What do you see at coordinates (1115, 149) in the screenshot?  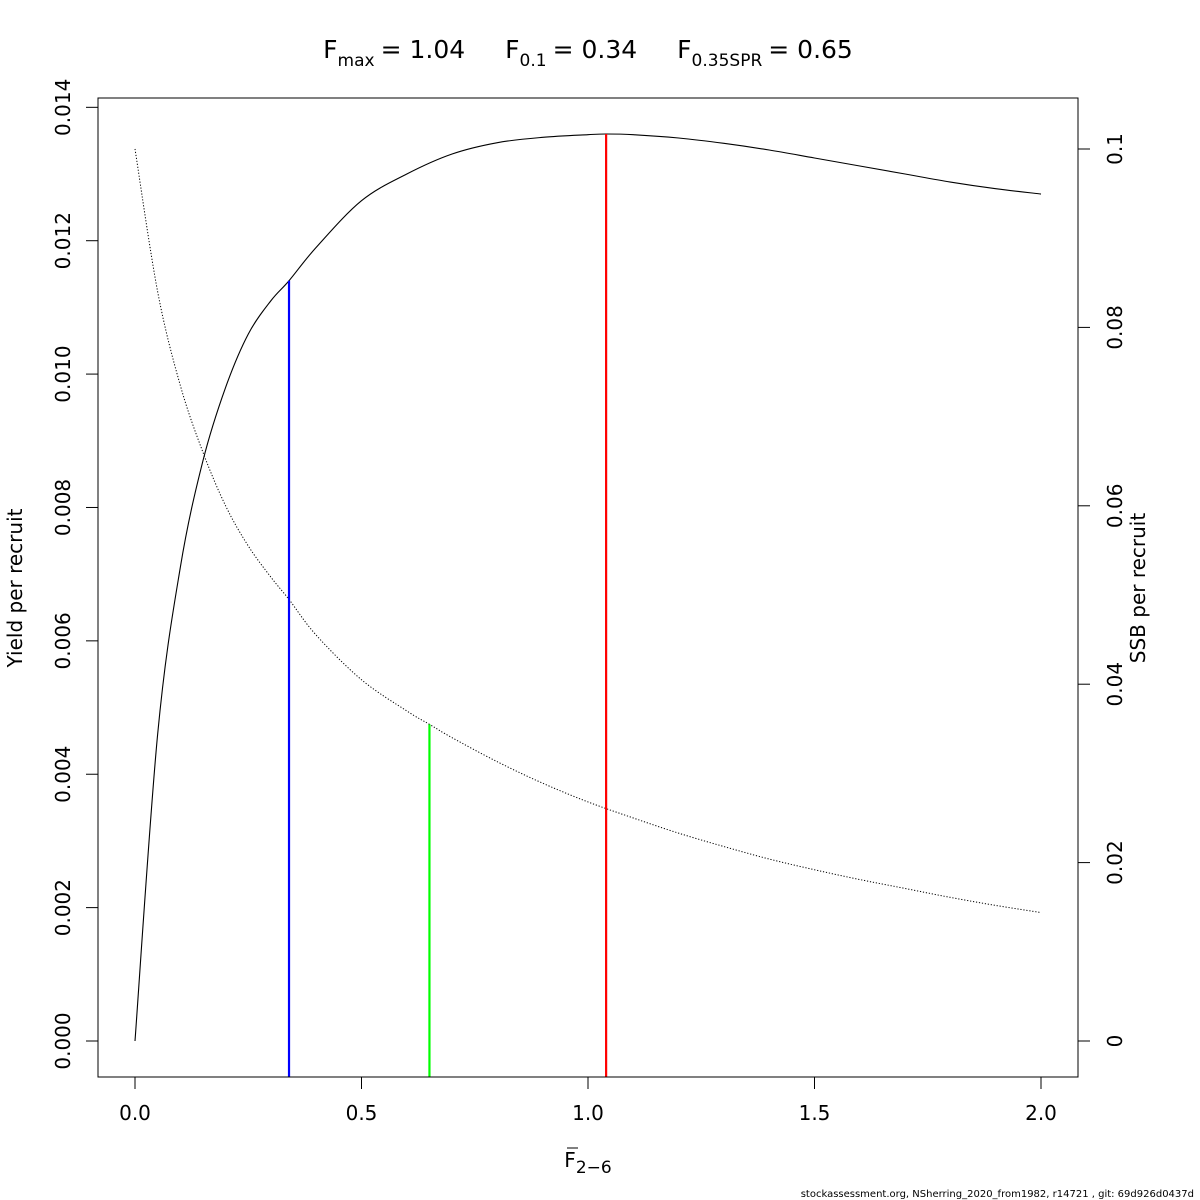 I see `y-tick-label-right: 0.1` at bounding box center [1115, 149].